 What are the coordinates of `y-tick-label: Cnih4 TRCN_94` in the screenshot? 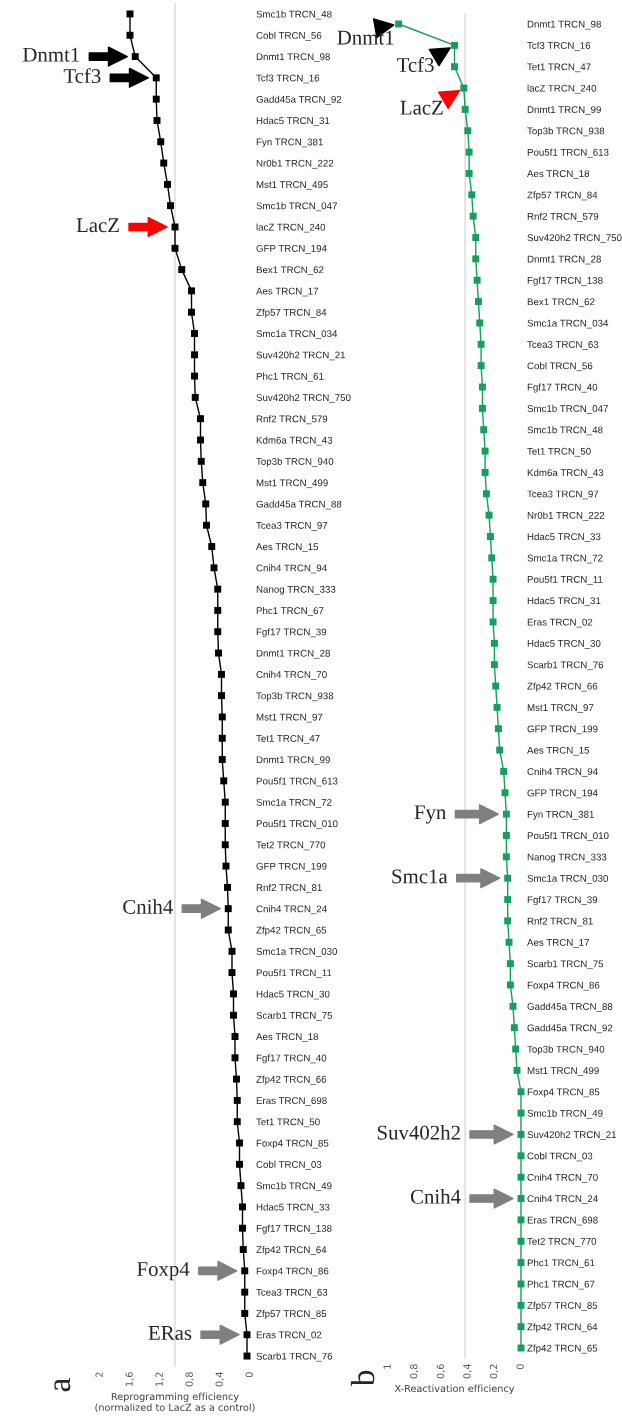 It's located at (291, 569).